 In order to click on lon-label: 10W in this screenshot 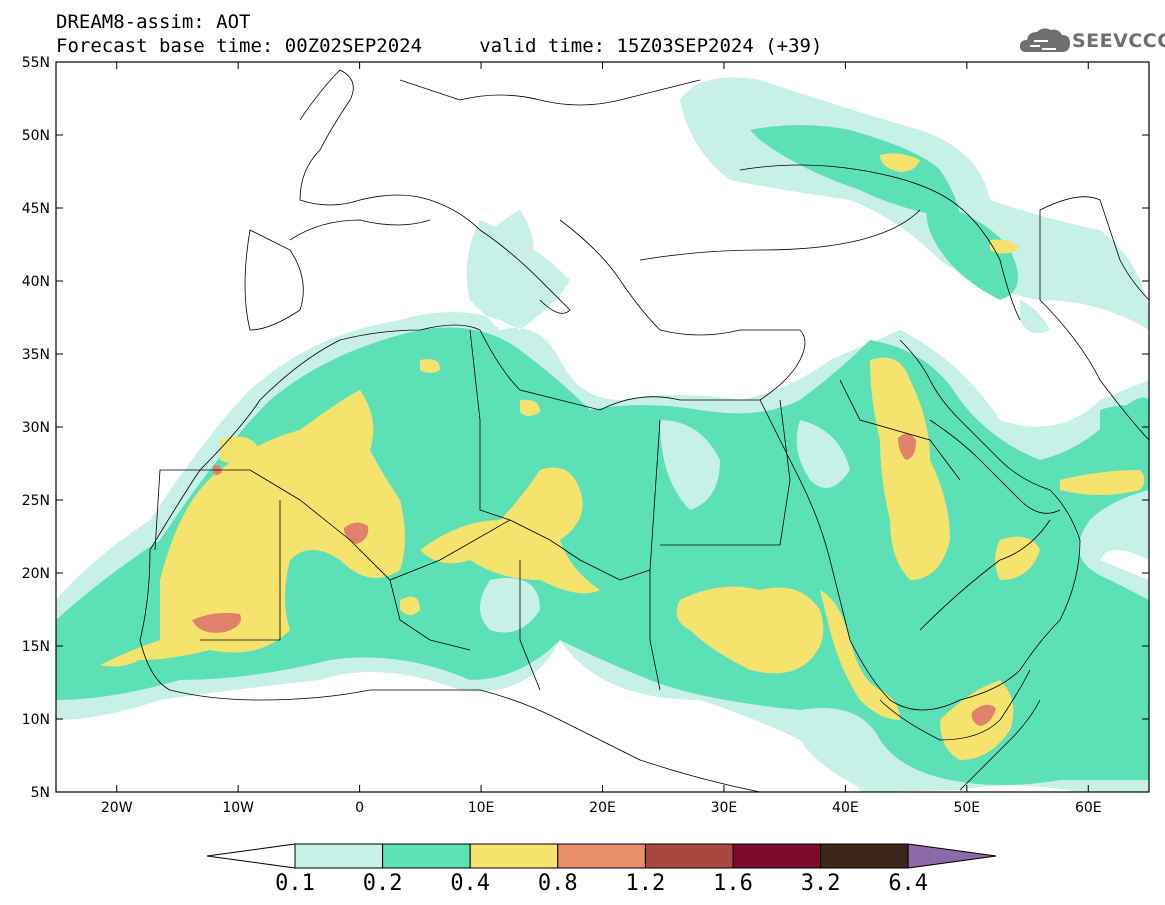, I will do `click(238, 808)`.